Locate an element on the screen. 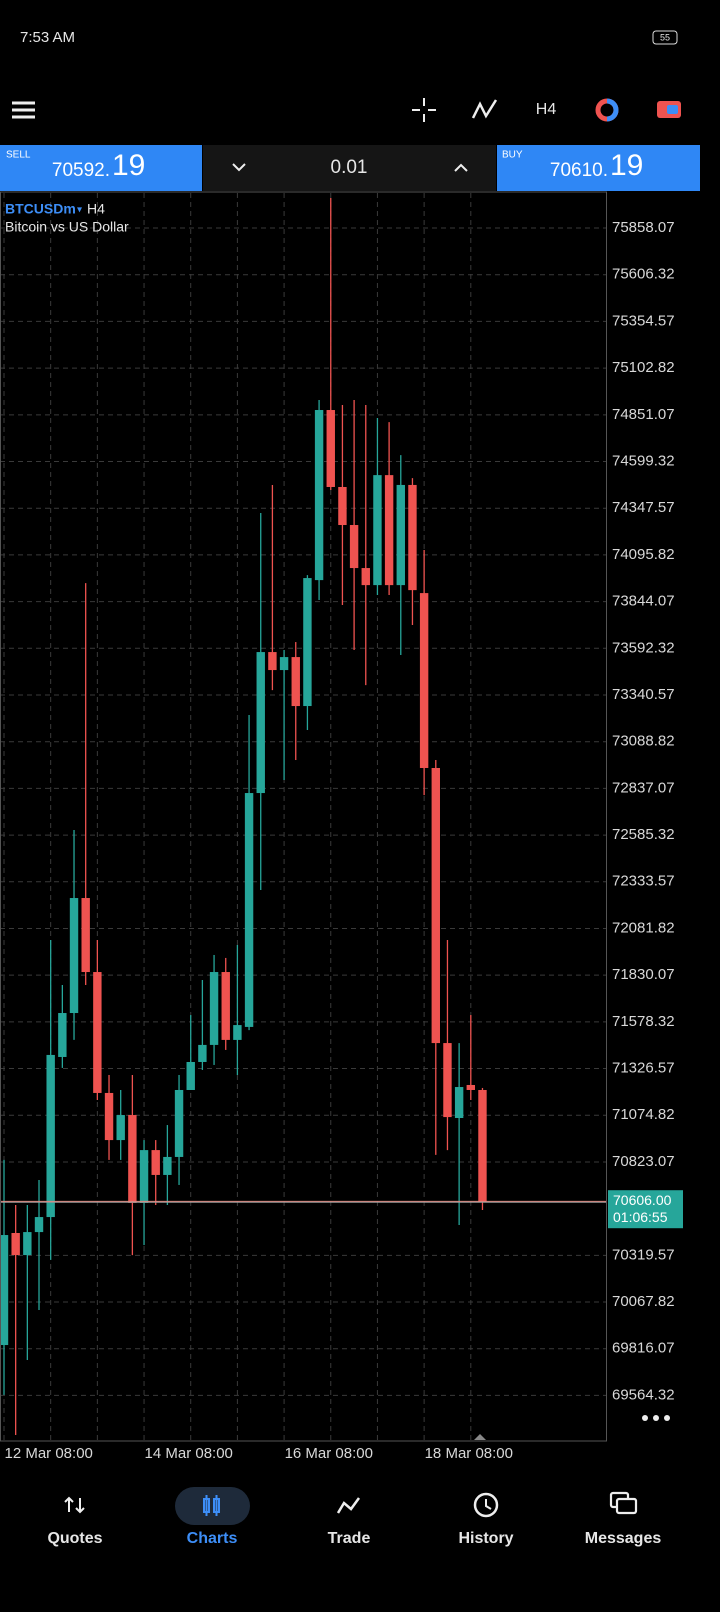  trade-button-part is located at coordinates (672, 109).